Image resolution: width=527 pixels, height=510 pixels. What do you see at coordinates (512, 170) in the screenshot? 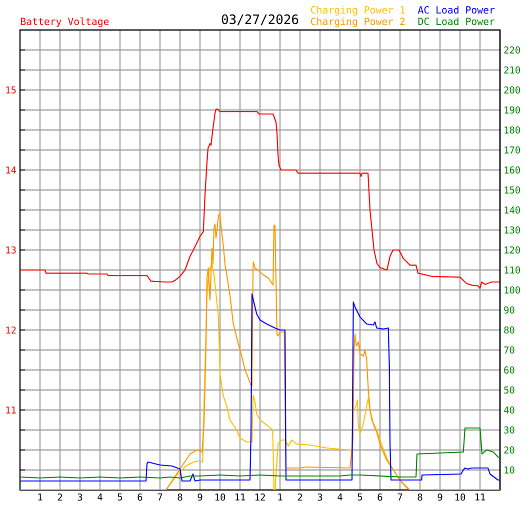
I see `y2-tick-label: 160` at bounding box center [512, 170].